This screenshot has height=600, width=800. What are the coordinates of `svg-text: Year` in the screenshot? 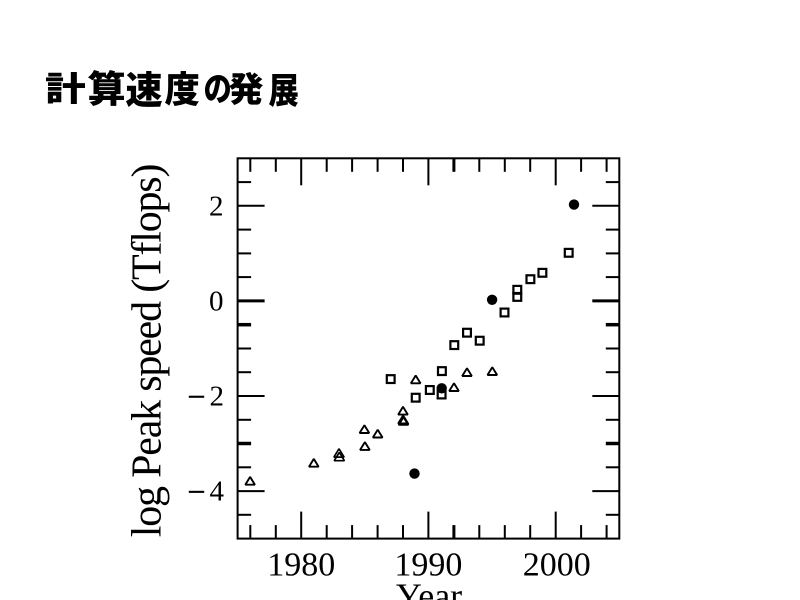 It's located at (429, 588).